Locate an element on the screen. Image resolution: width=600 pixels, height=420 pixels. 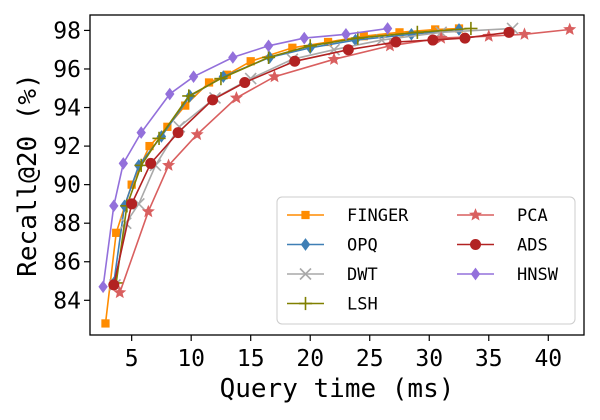
legend-entry-pca: PCA is located at coordinates (502, 216).